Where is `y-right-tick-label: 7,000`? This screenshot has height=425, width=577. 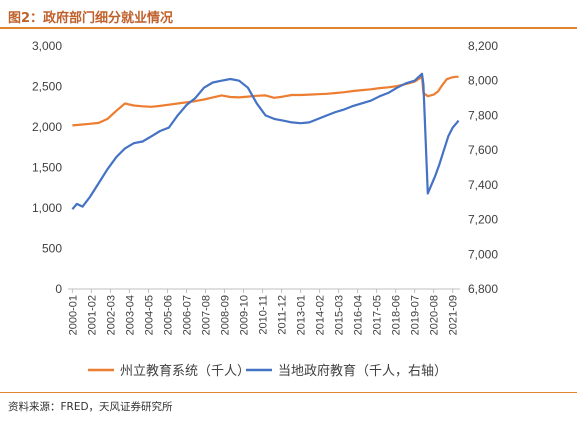
y-right-tick-label: 7,000 is located at coordinates (483, 254).